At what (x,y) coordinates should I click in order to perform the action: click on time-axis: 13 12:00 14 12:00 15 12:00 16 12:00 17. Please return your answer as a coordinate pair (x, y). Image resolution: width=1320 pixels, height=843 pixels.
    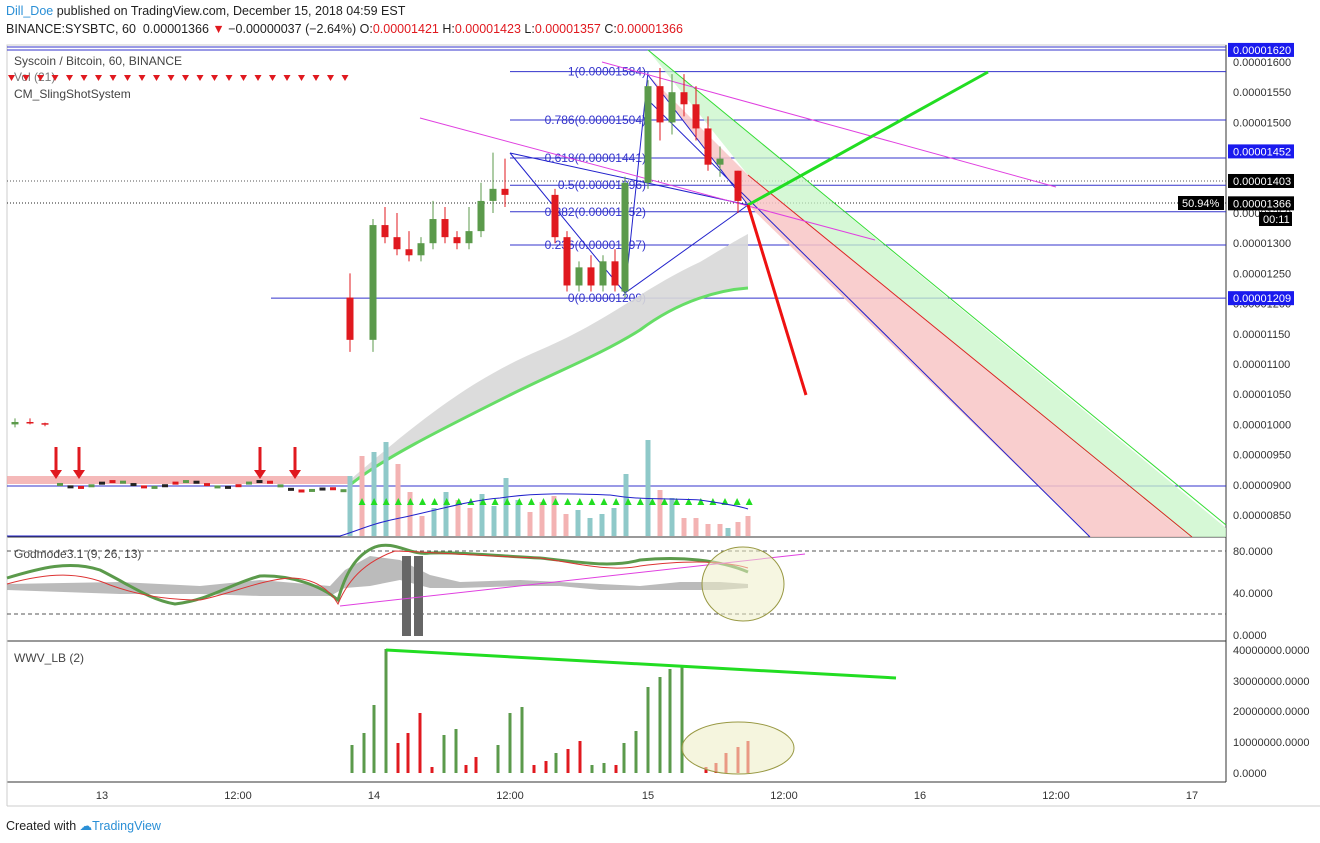
    Looking at the image, I should click on (647, 796).